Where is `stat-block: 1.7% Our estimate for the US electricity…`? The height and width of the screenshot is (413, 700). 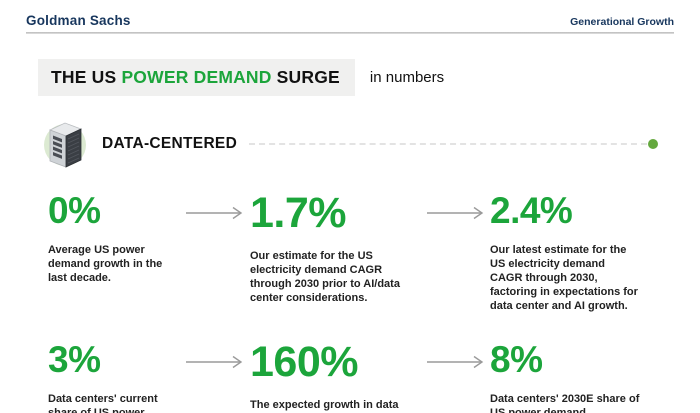 stat-block: 1.7% Our estimate for the US electricity… is located at coordinates (336, 248).